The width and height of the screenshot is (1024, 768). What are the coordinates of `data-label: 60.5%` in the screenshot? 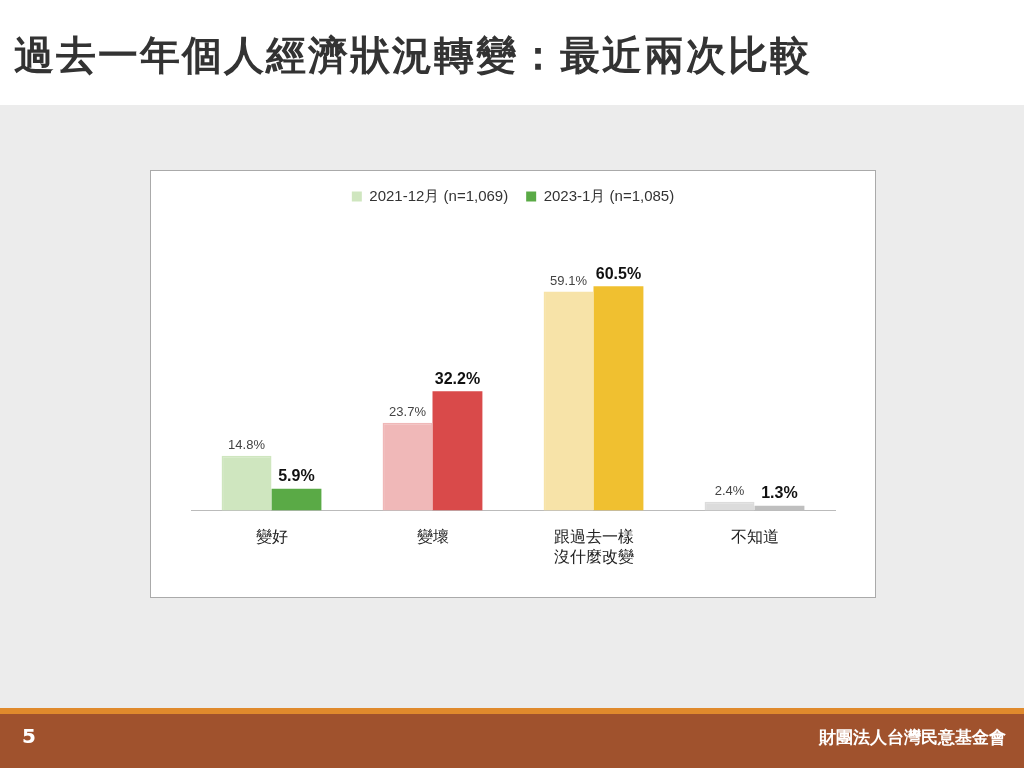 It's located at (618, 273).